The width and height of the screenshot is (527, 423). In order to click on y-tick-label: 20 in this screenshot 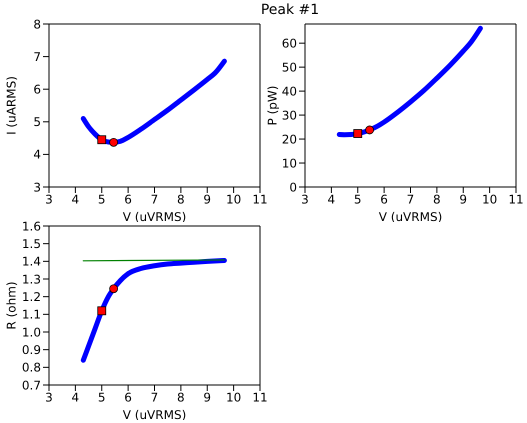, I will do `click(289, 139)`.